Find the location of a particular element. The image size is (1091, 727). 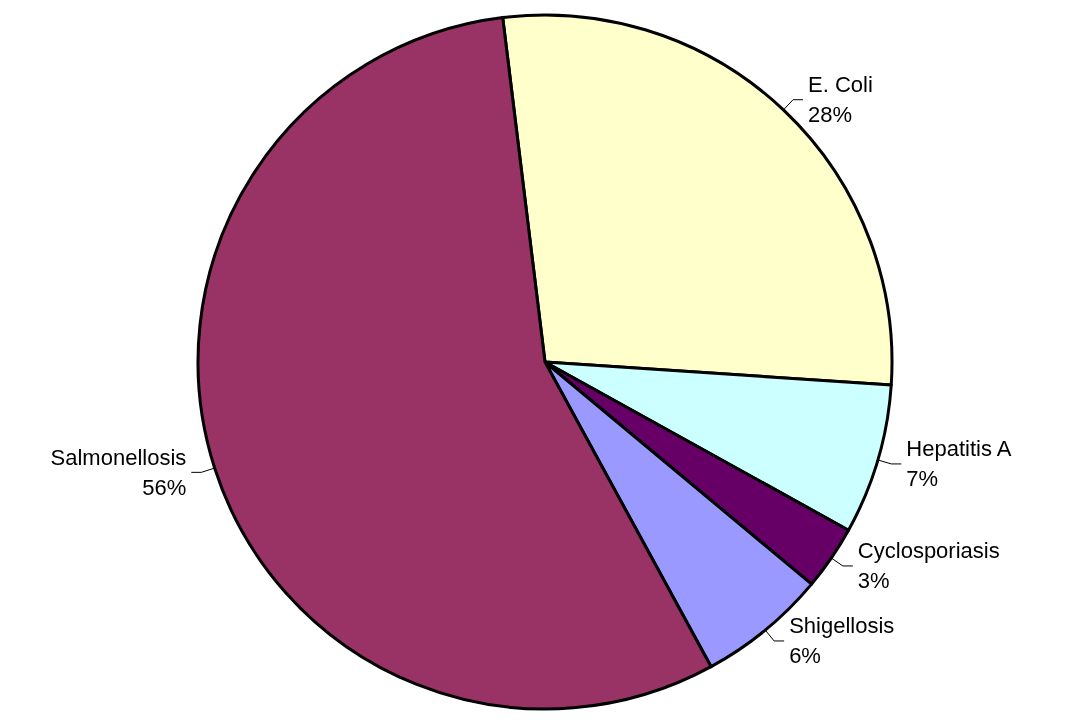

slice-label: Salmonellosis is located at coordinates (118, 457).